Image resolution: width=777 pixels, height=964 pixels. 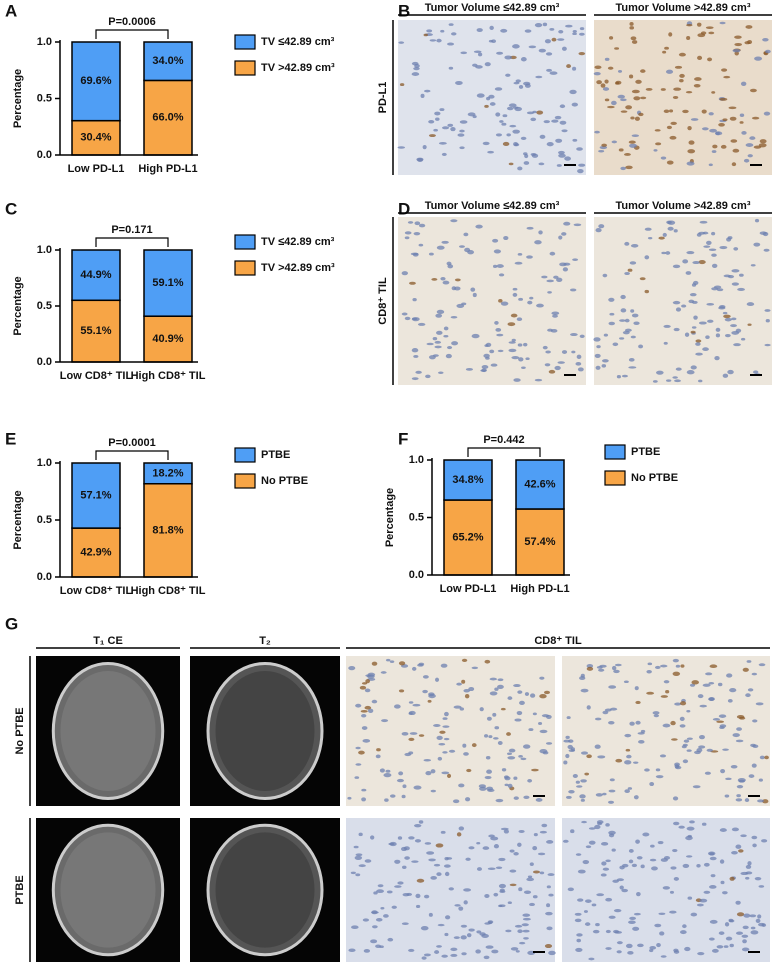 What do you see at coordinates (108, 641) in the screenshot?
I see `column-header: T₁ CE` at bounding box center [108, 641].